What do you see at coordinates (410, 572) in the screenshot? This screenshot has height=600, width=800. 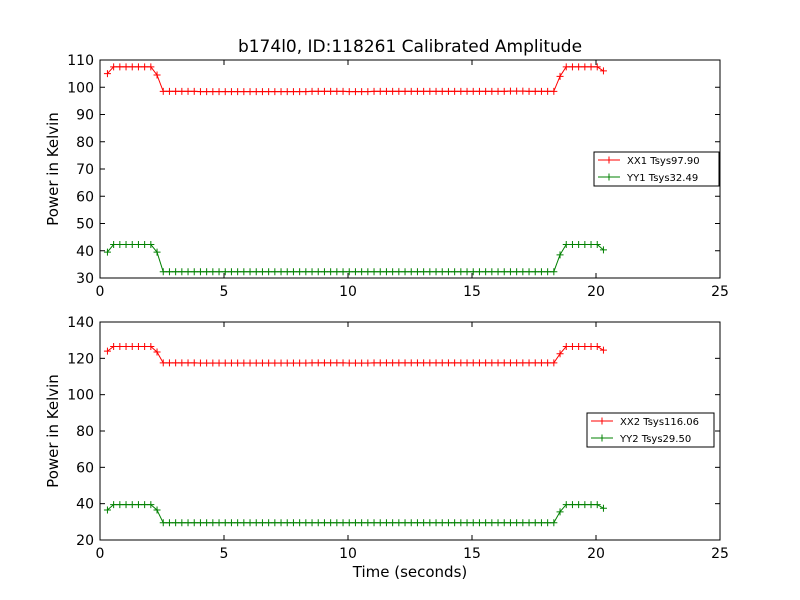 I see `x-axis-label: Time (seconds)` at bounding box center [410, 572].